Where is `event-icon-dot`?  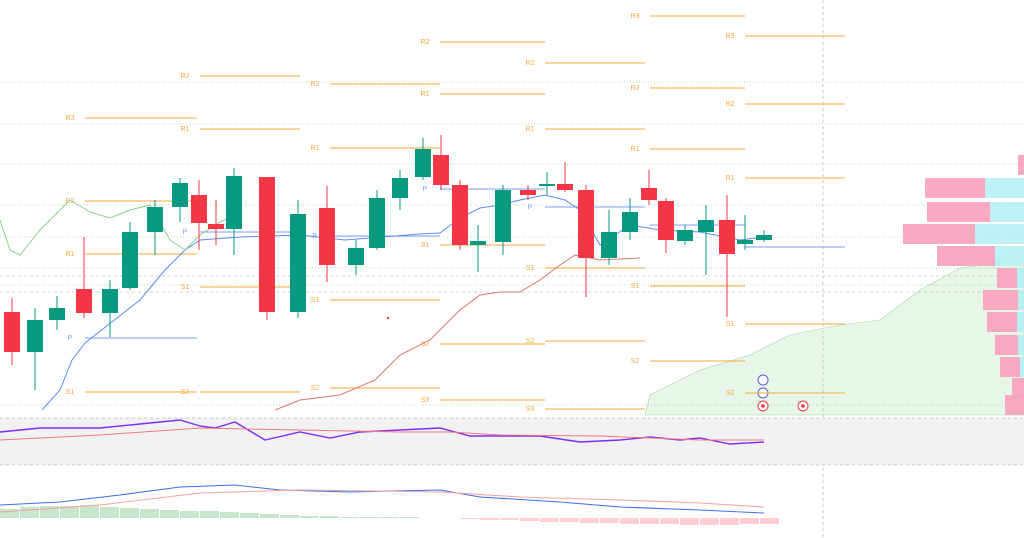 event-icon-dot is located at coordinates (763, 406).